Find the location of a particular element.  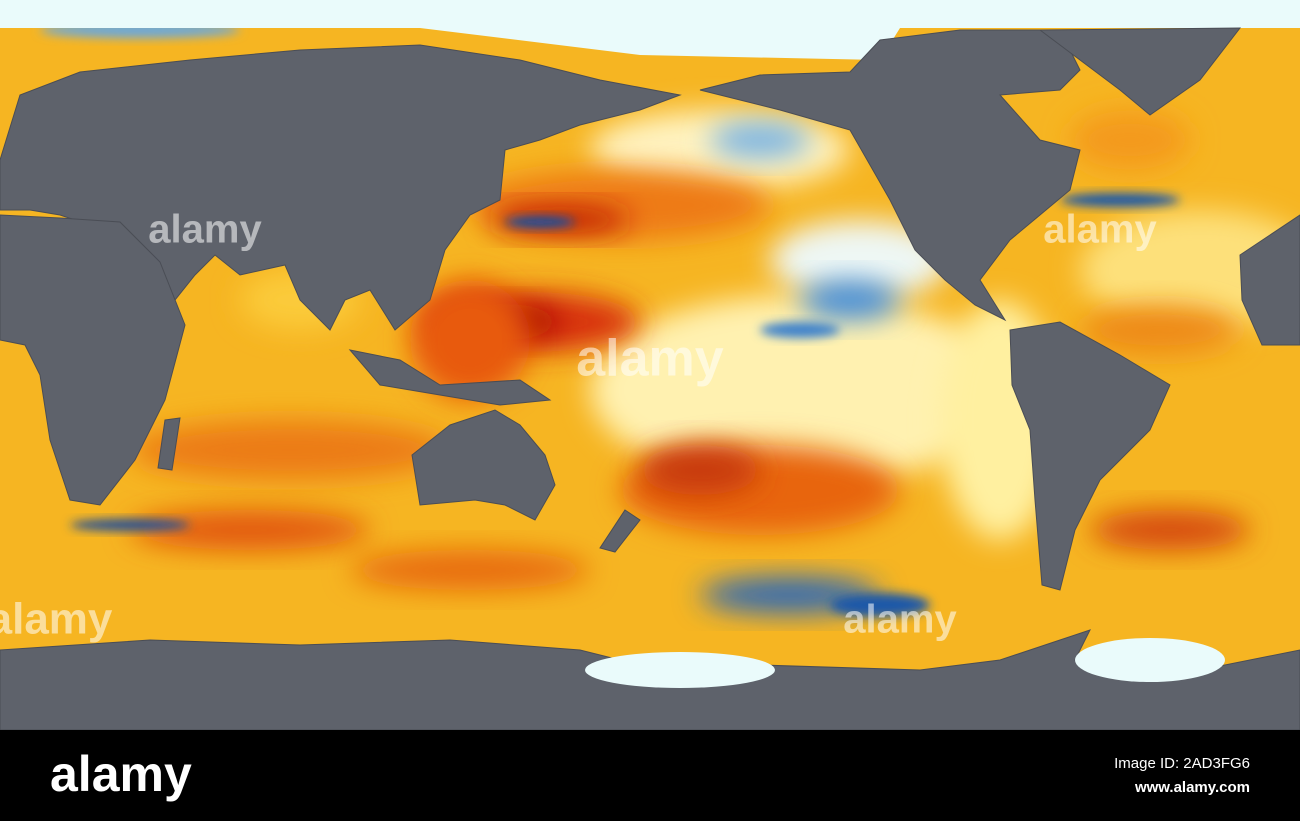

footer-logo: alamy is located at coordinates (121, 774).